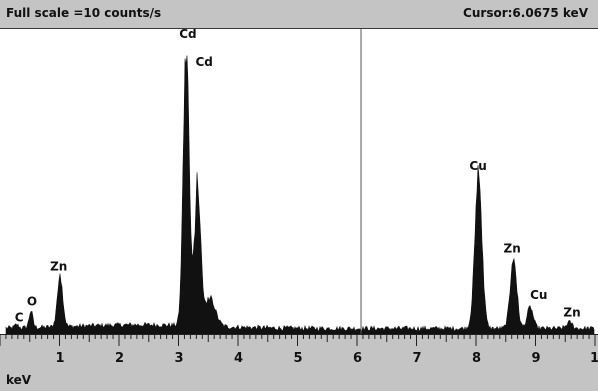 Image resolution: width=598 pixels, height=391 pixels. What do you see at coordinates (357, 358) in the screenshot?
I see `x-tick-label: 6` at bounding box center [357, 358].